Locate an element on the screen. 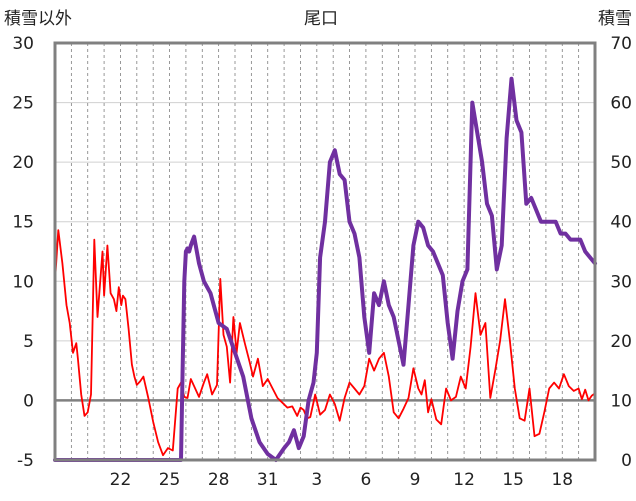  right-tick-label: 30 is located at coordinates (621, 282).